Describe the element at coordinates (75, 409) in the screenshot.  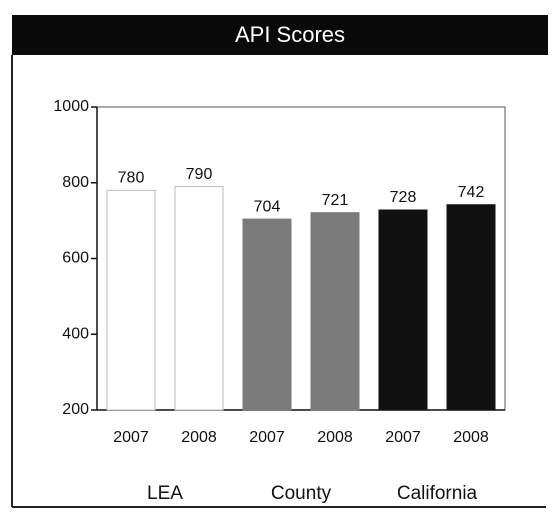
I see `y-tick-label: 200` at that location.